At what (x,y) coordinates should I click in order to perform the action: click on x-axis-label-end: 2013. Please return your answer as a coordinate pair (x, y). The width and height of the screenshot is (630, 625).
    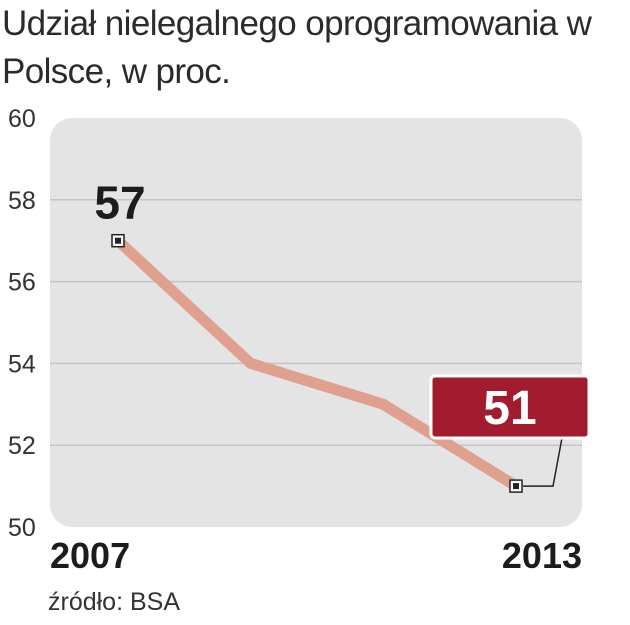
    Looking at the image, I should click on (542, 555).